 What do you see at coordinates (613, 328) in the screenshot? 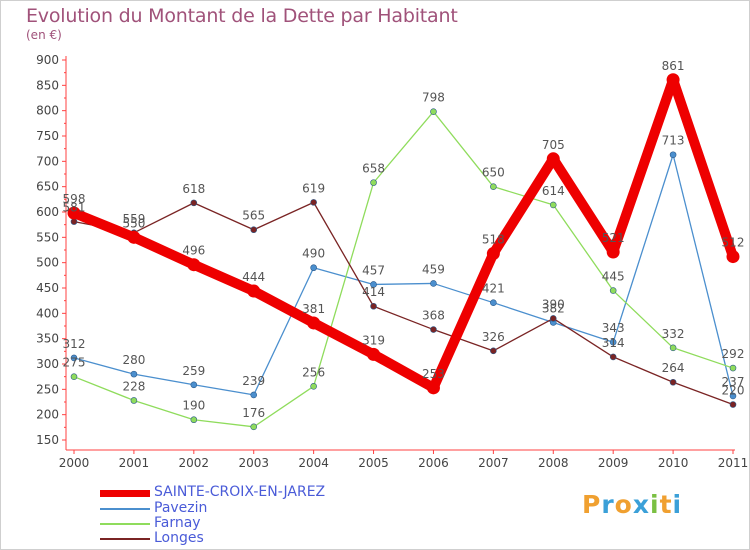
I see `data-label: 343` at bounding box center [613, 328].